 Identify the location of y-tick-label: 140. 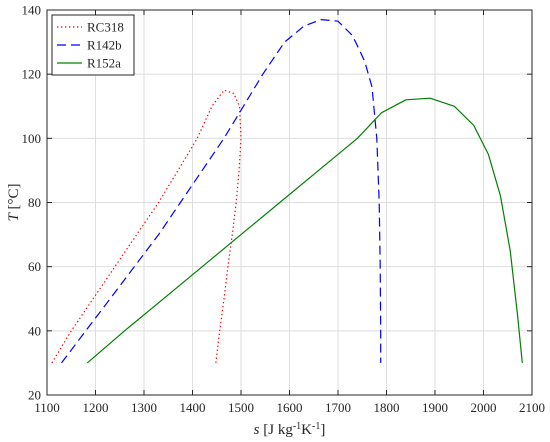
(32, 10).